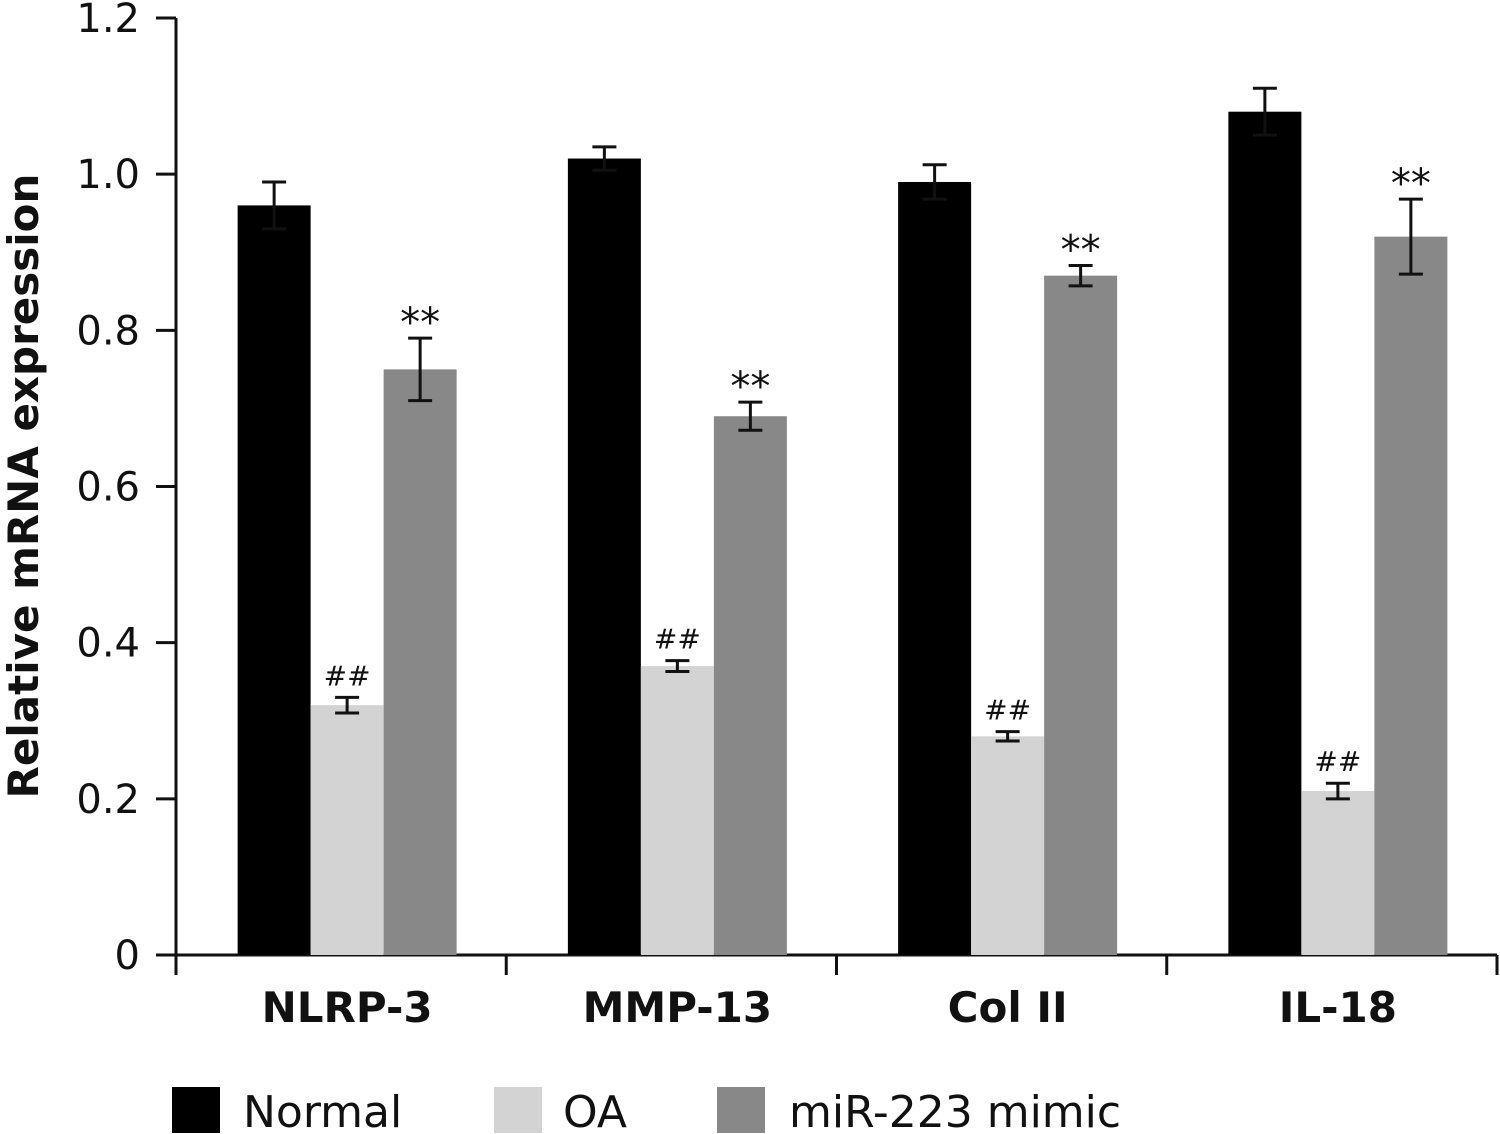 The width and height of the screenshot is (1500, 1134). Describe the element at coordinates (955, 1110) in the screenshot. I see `legend-label: miR-223 mimic` at that location.